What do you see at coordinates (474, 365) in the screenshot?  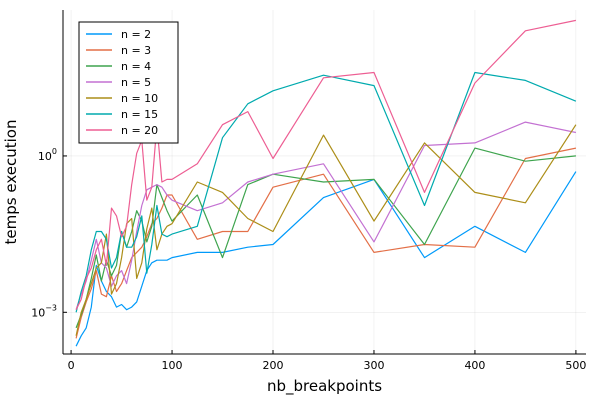 I see `x-tick-label: 400` at bounding box center [474, 365].